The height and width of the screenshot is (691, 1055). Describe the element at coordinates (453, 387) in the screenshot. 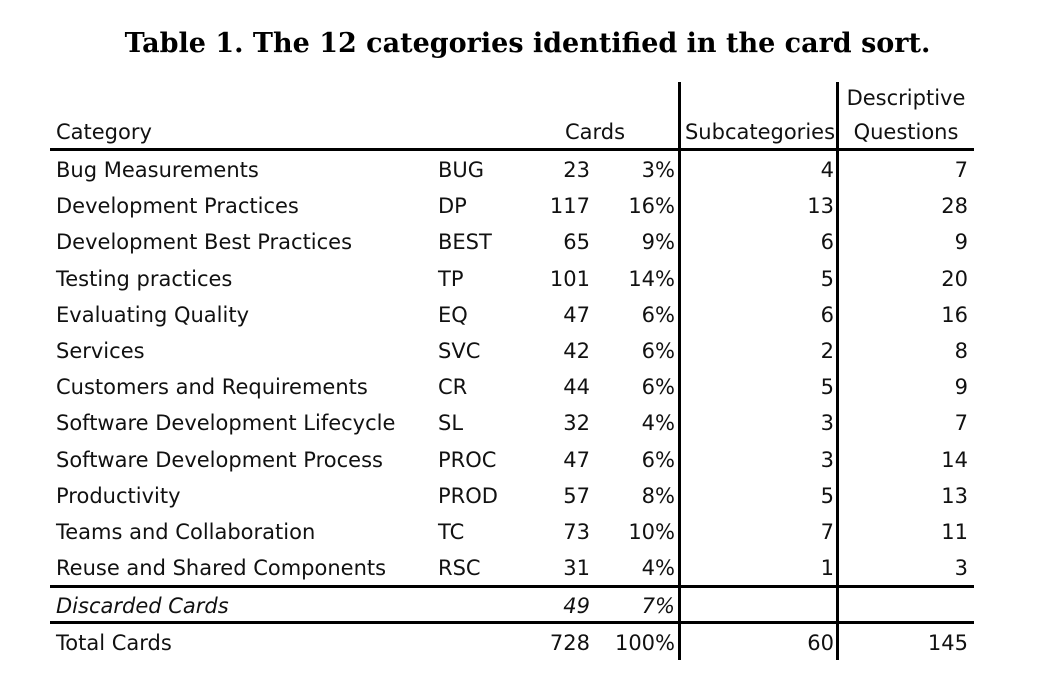

I see `row-code: CR` at that location.